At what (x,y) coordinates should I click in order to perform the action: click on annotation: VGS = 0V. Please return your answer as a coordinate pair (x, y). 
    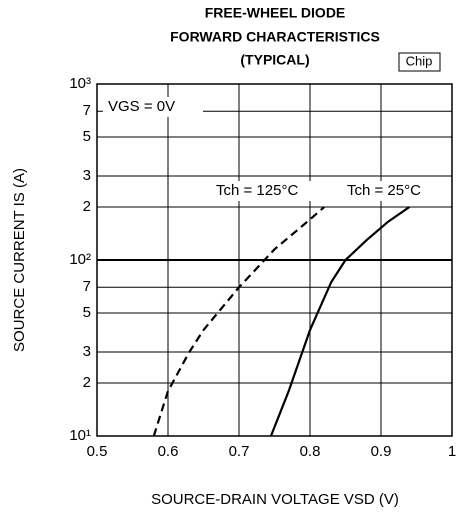
    Looking at the image, I should click on (141, 106).